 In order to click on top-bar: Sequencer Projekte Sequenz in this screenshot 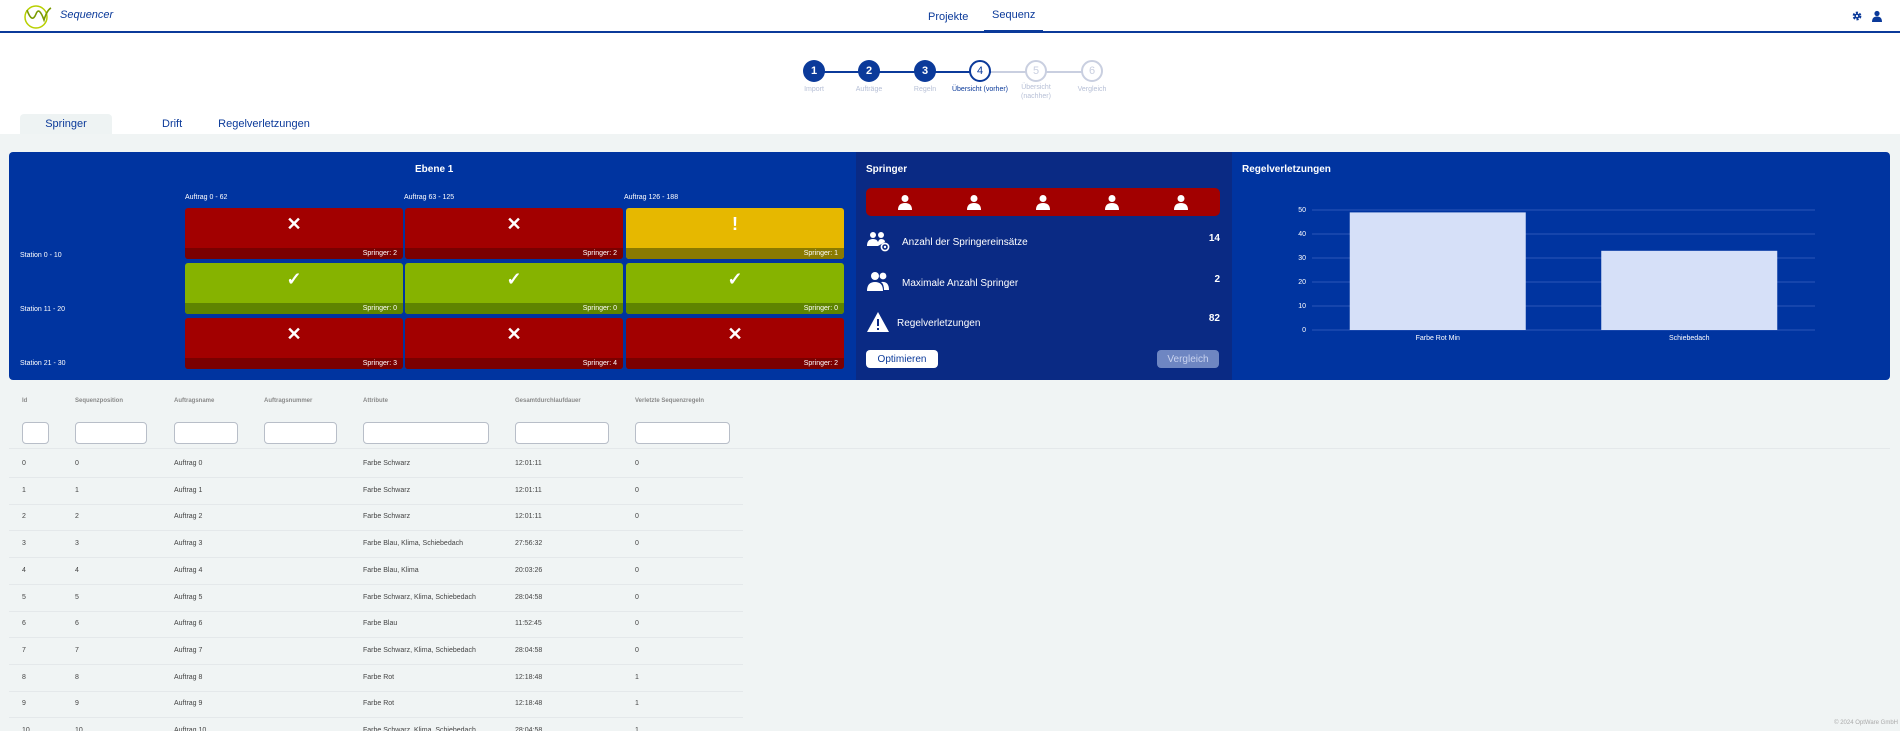, I will do `click(950, 16)`.